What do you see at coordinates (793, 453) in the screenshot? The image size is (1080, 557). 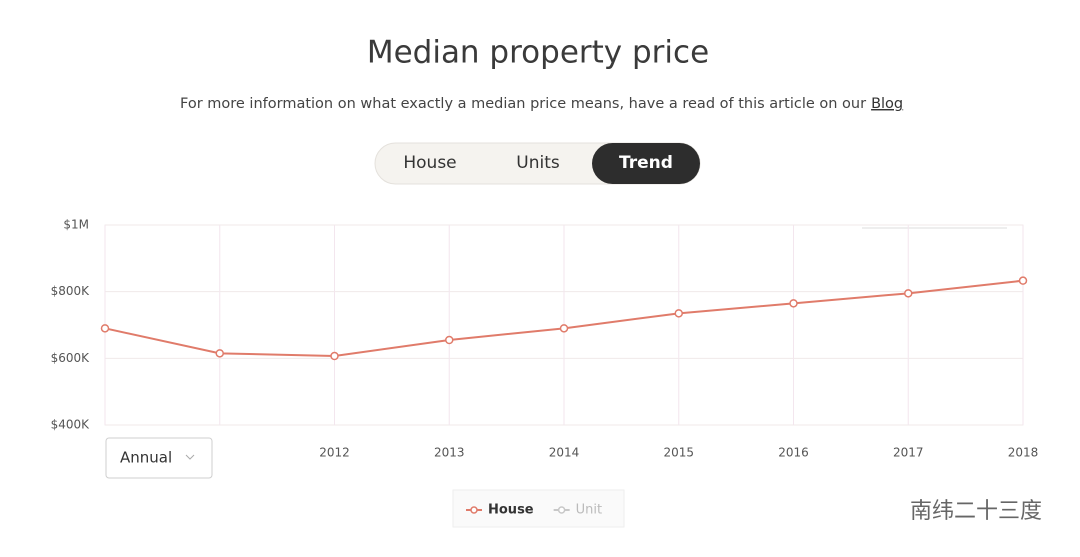 I see `x-tick-label: 2016` at bounding box center [793, 453].